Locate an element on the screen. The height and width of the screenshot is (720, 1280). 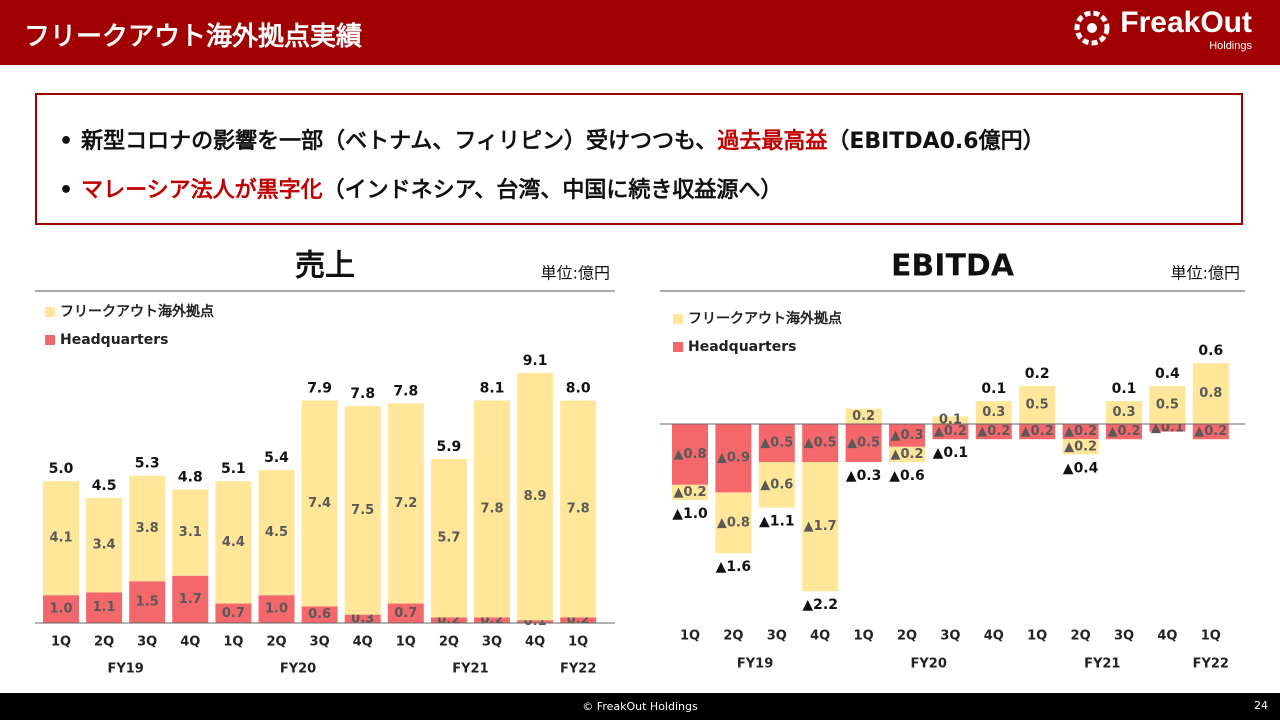
segment-label: 5.7 is located at coordinates (448, 538).